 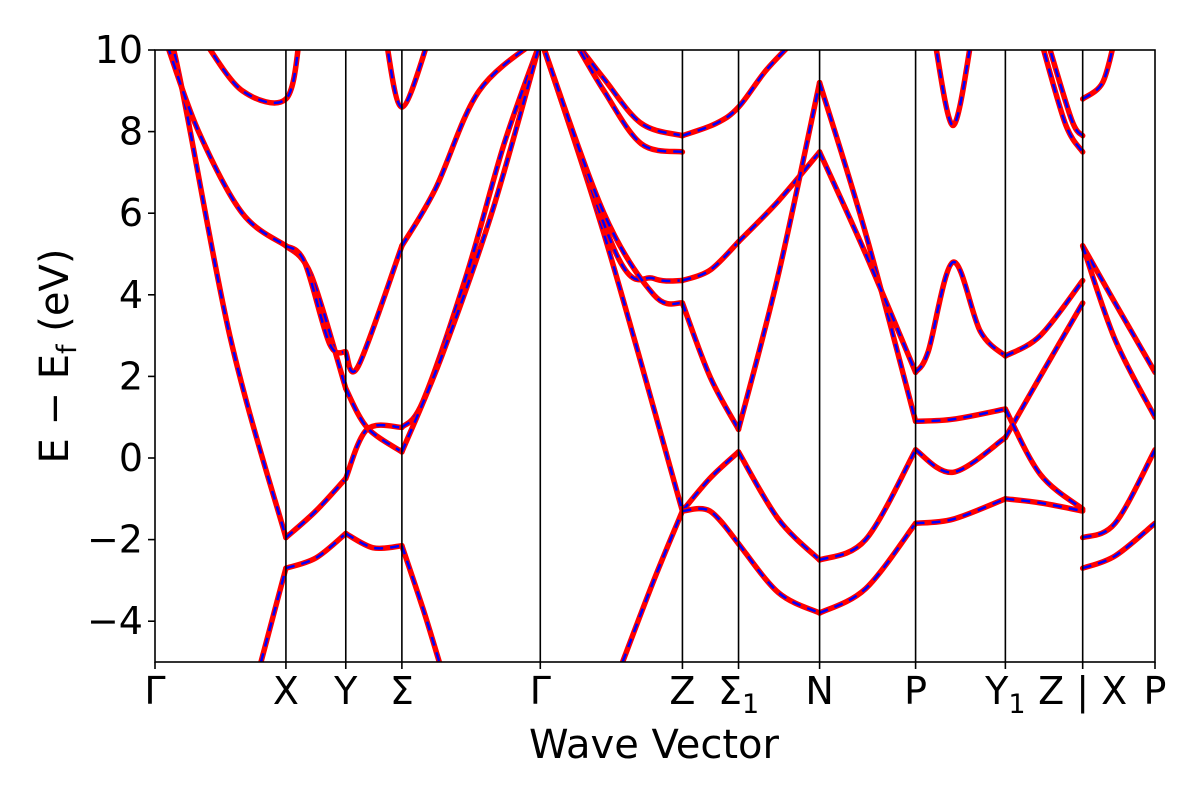 I want to click on x-tick-label: Z, so click(x=682, y=691).